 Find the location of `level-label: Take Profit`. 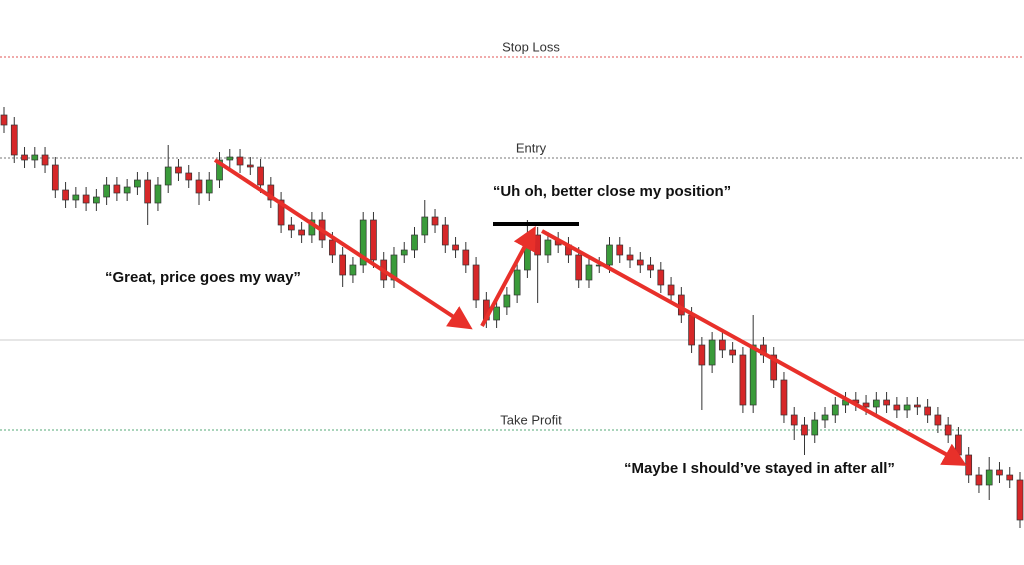

level-label: Take Profit is located at coordinates (531, 419).